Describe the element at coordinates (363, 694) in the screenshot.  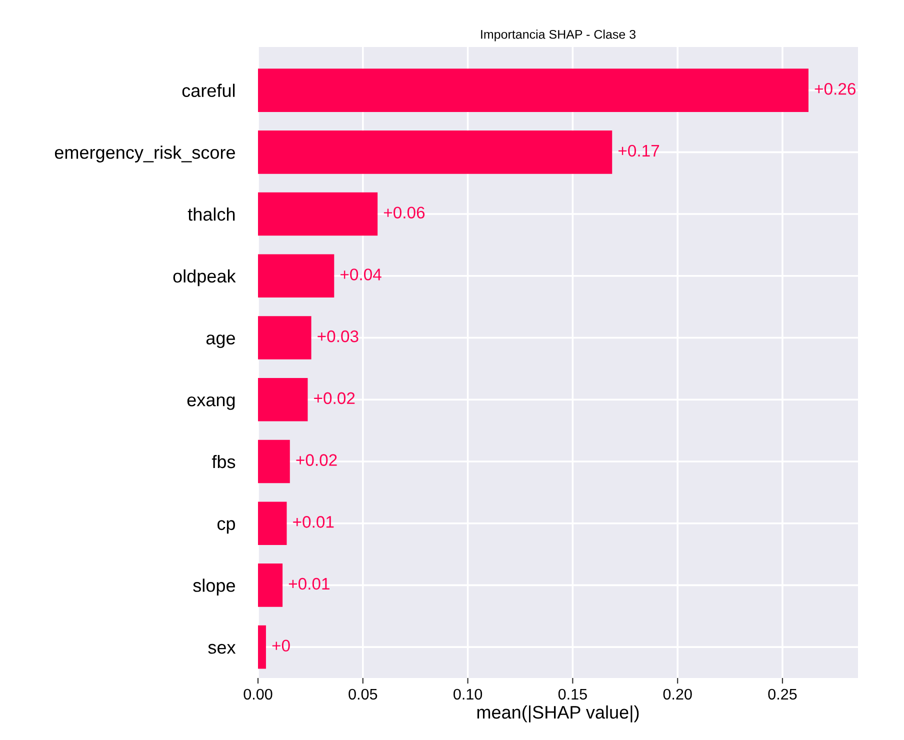
I see `x-tick-label: 0.05` at that location.